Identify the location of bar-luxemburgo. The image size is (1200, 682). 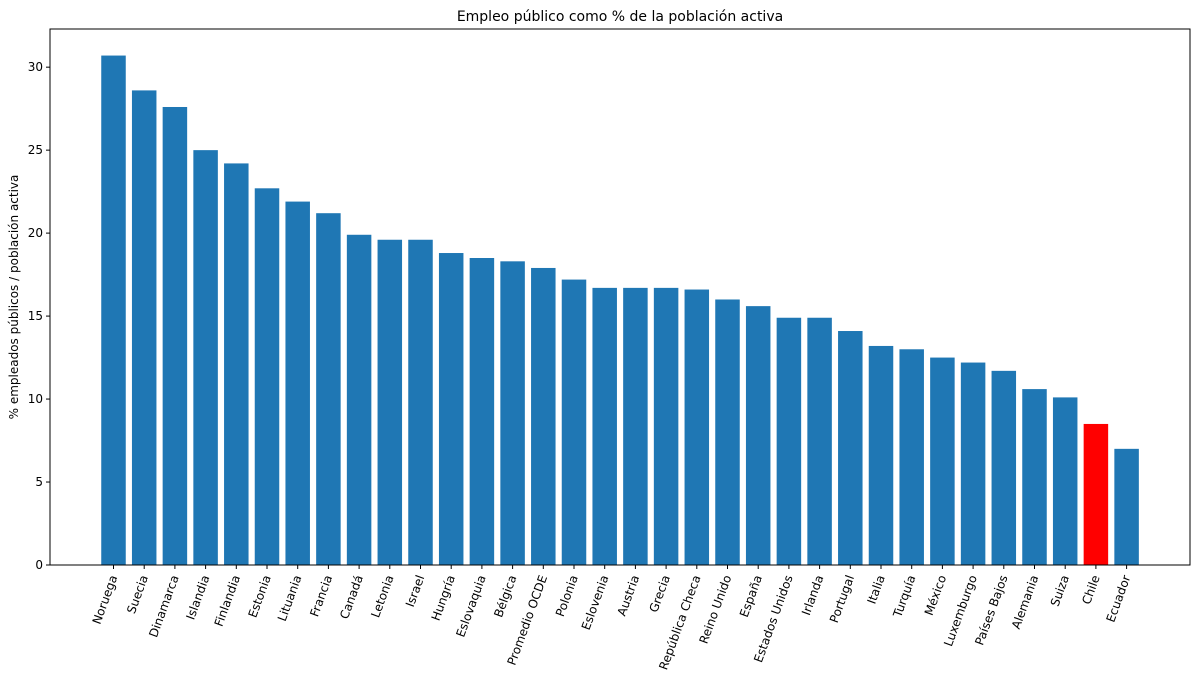
(973, 463).